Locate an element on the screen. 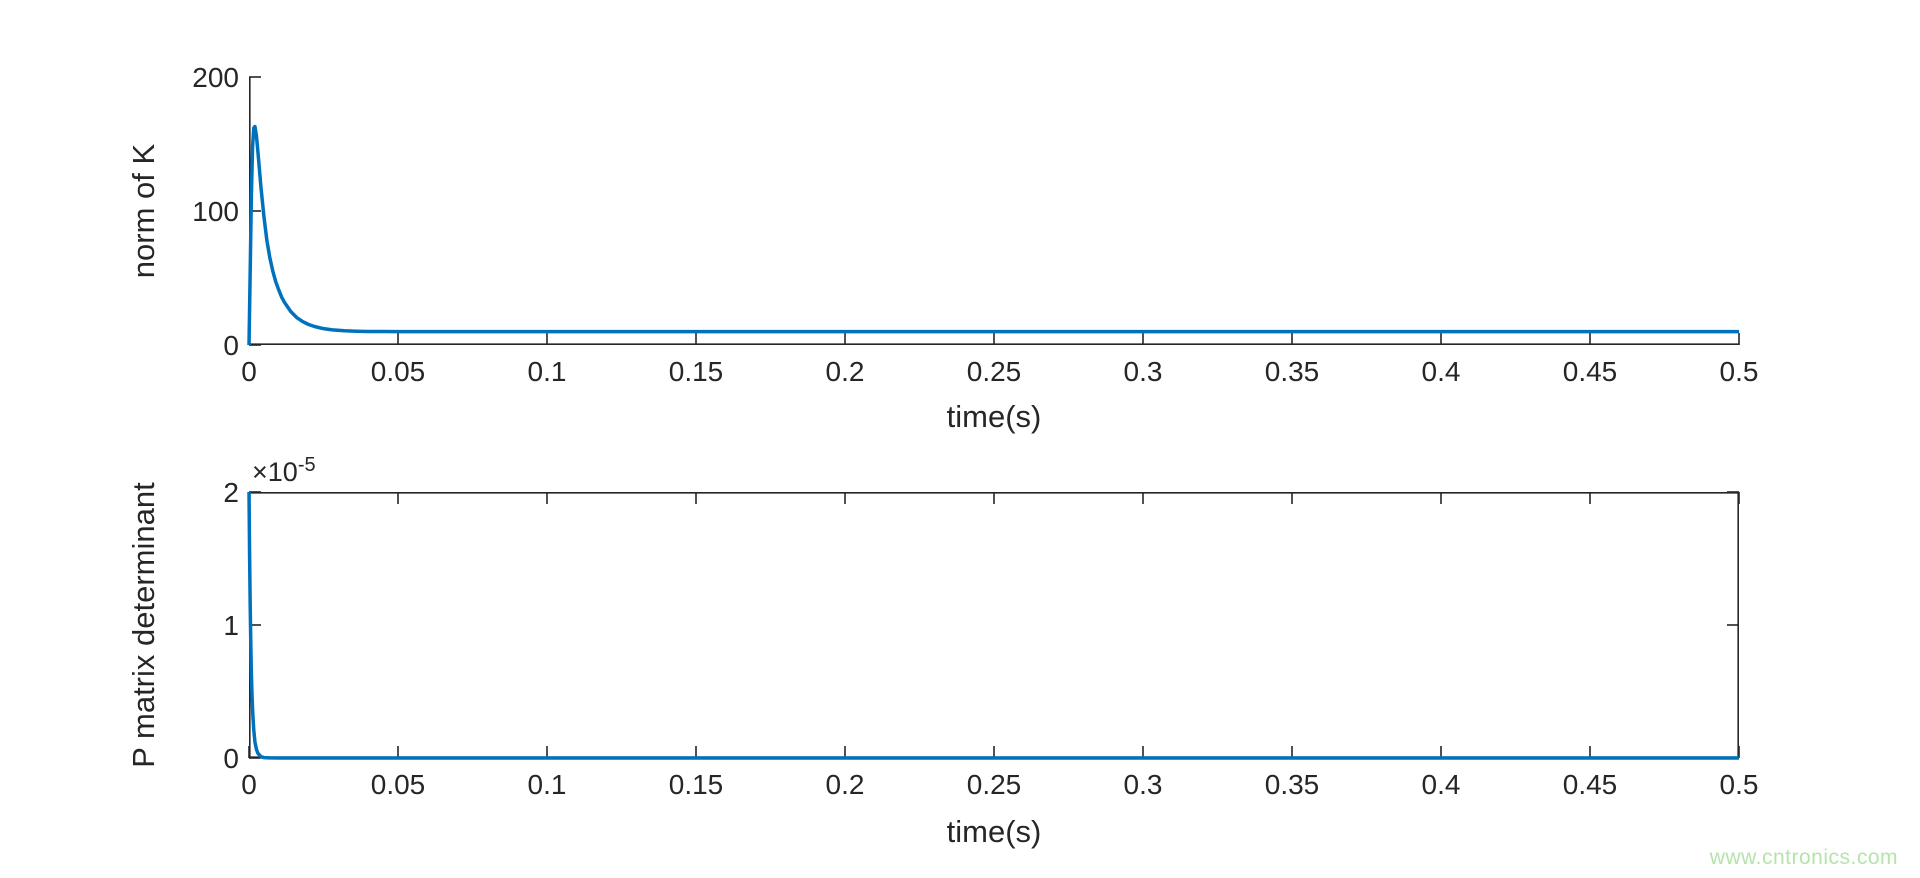 This screenshot has height=878, width=1920. x-axis-label-top: time(s) is located at coordinates (994, 416).